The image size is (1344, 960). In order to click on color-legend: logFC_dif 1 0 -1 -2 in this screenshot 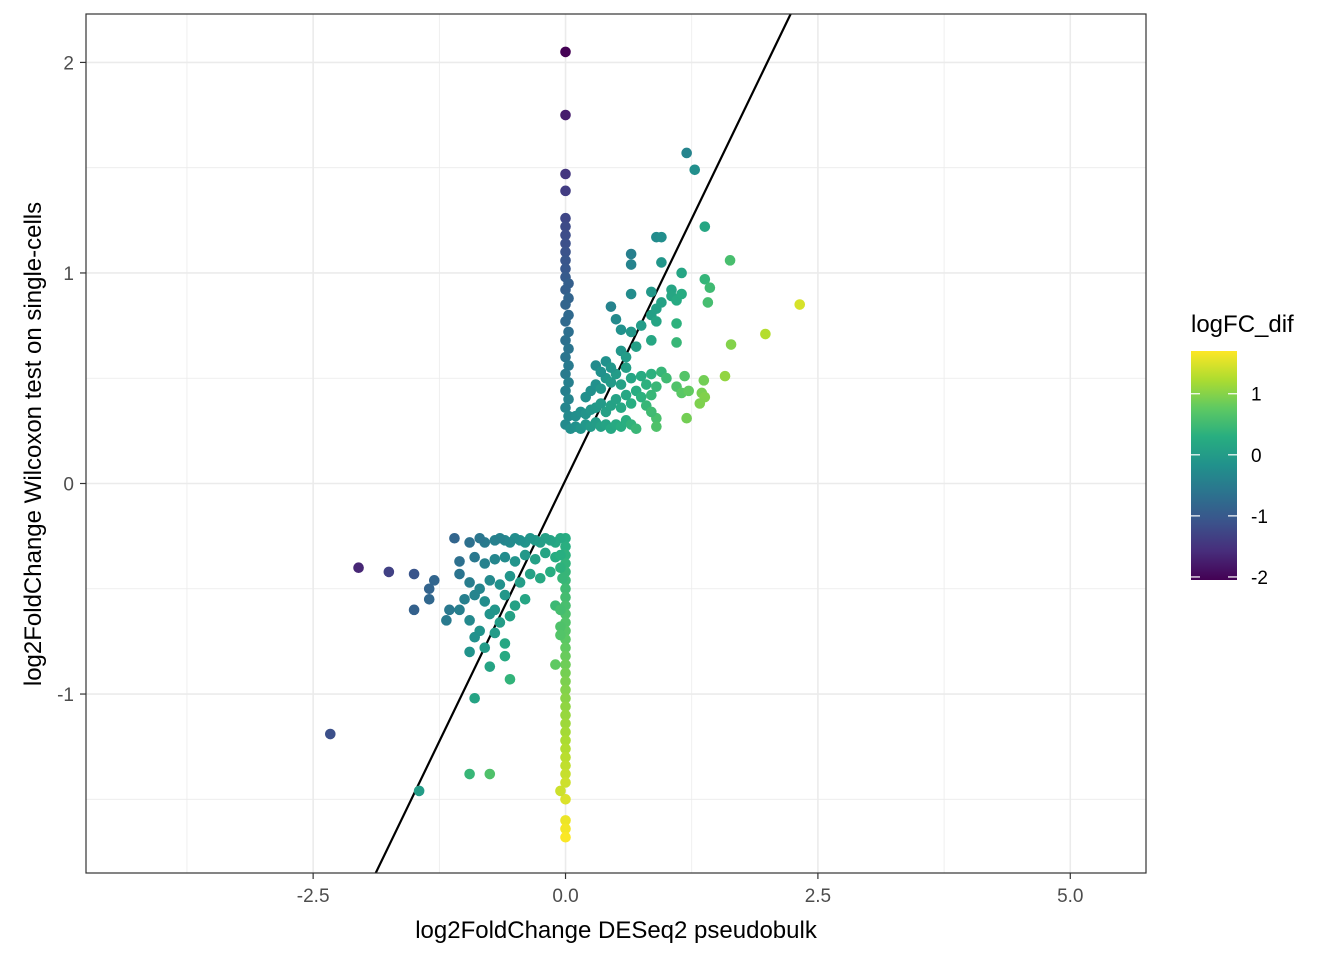, I will do `click(1242, 450)`.